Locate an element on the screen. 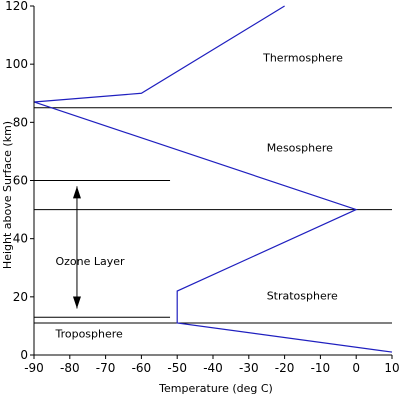 This screenshot has height=400, width=400. ozone-layer-arrow is located at coordinates (76, 247).